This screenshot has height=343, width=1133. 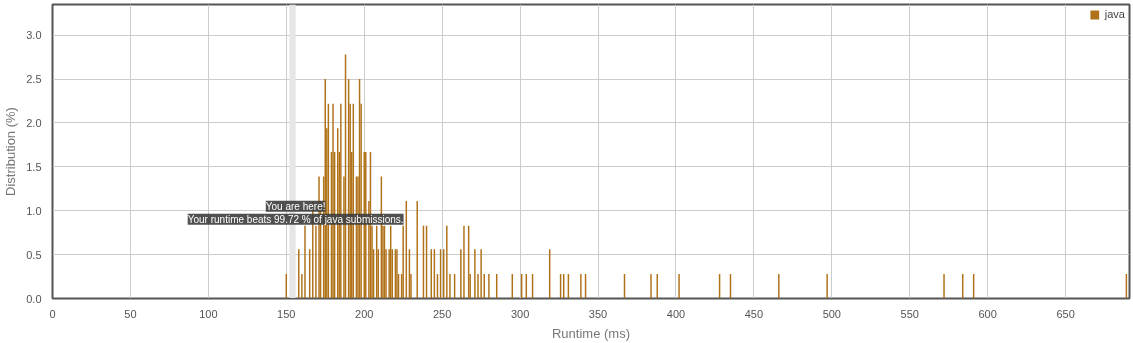 I want to click on y-tick-label: 2.5, so click(x=34, y=79).